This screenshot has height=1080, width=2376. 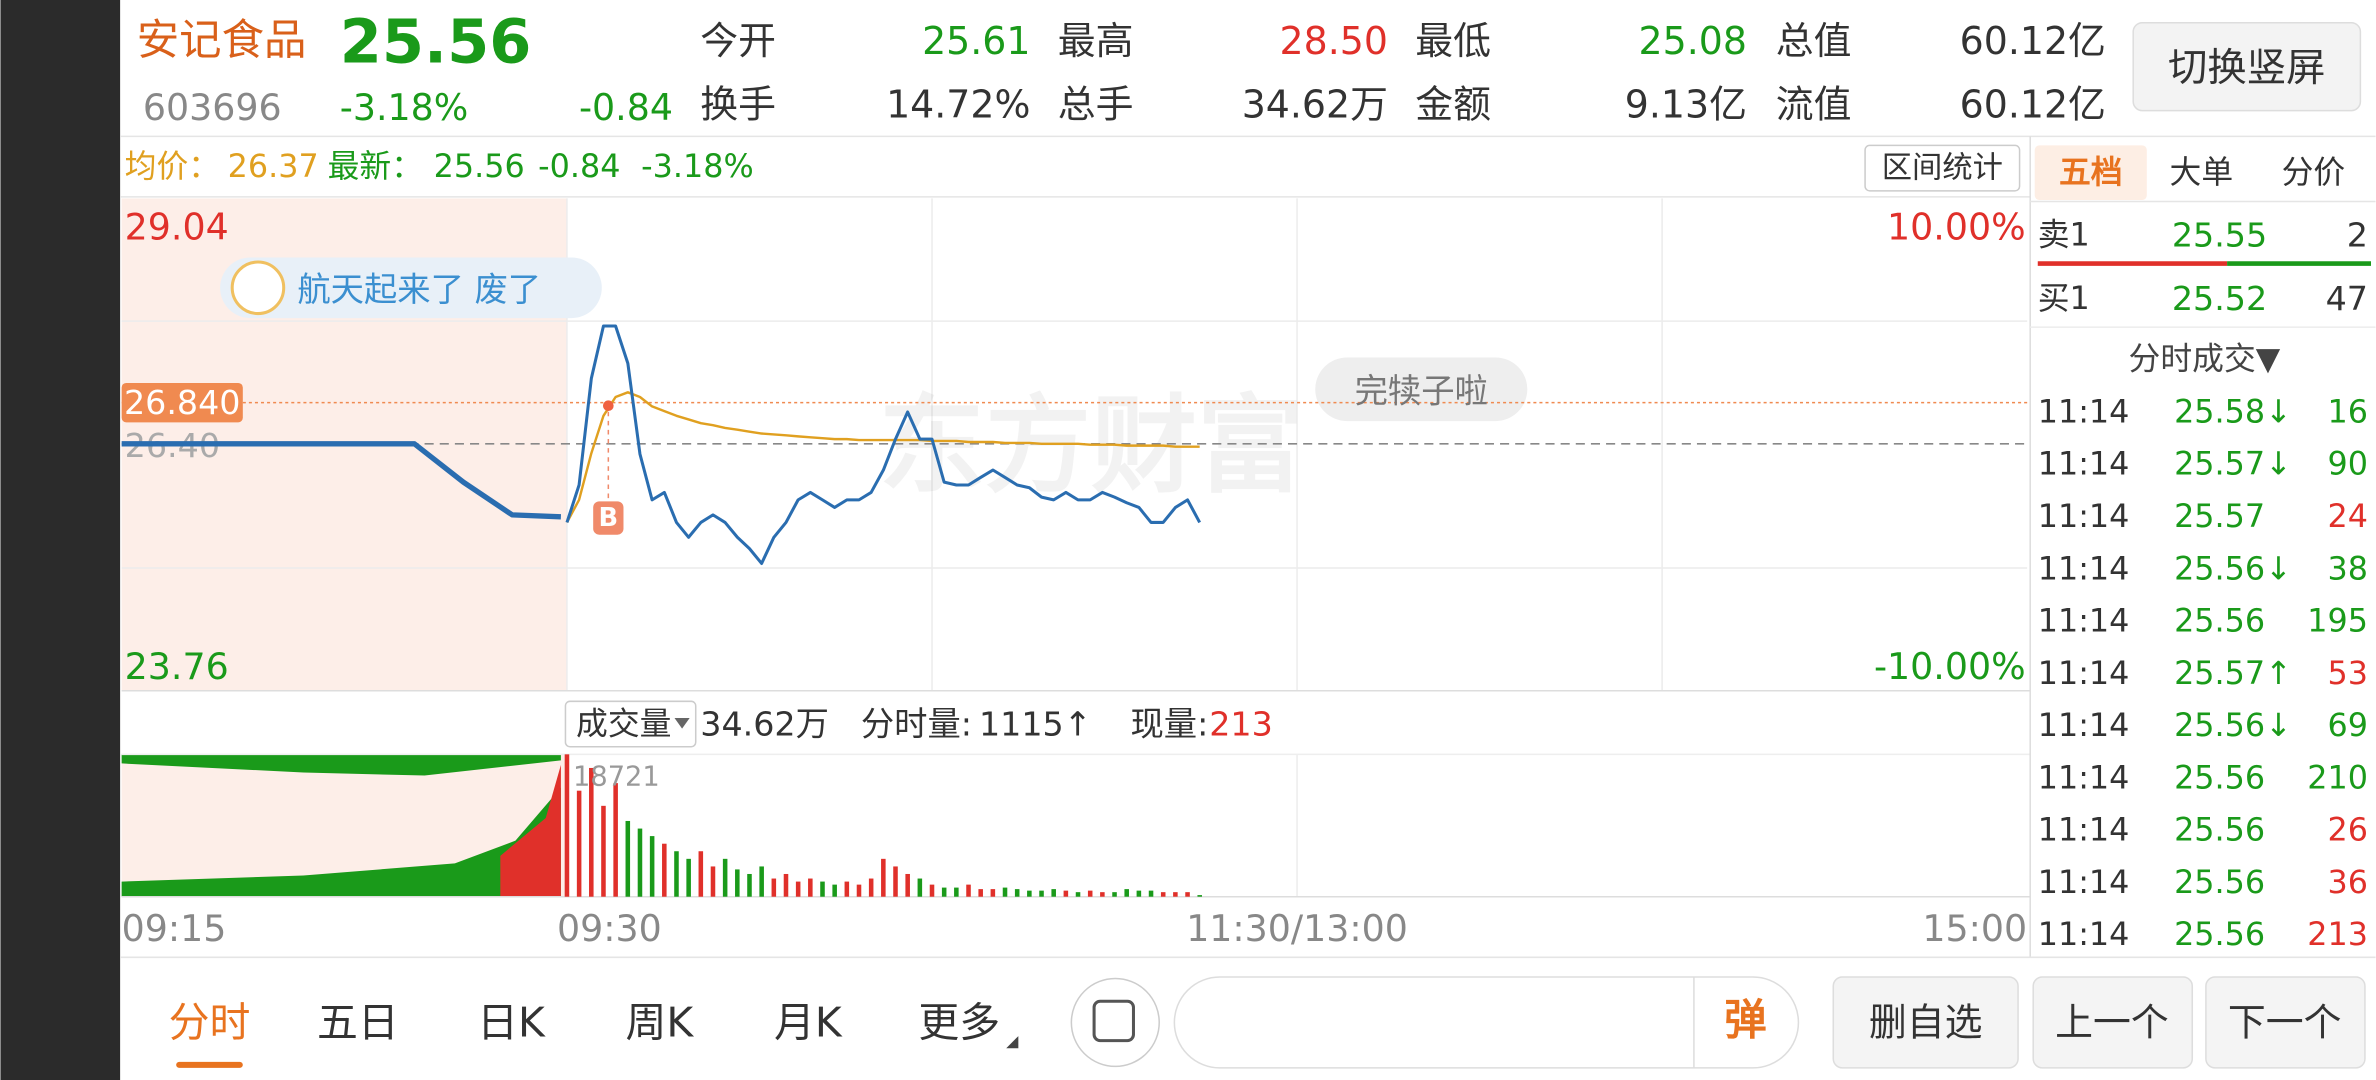 I want to click on period-value: 1115, so click(x=1021, y=724).